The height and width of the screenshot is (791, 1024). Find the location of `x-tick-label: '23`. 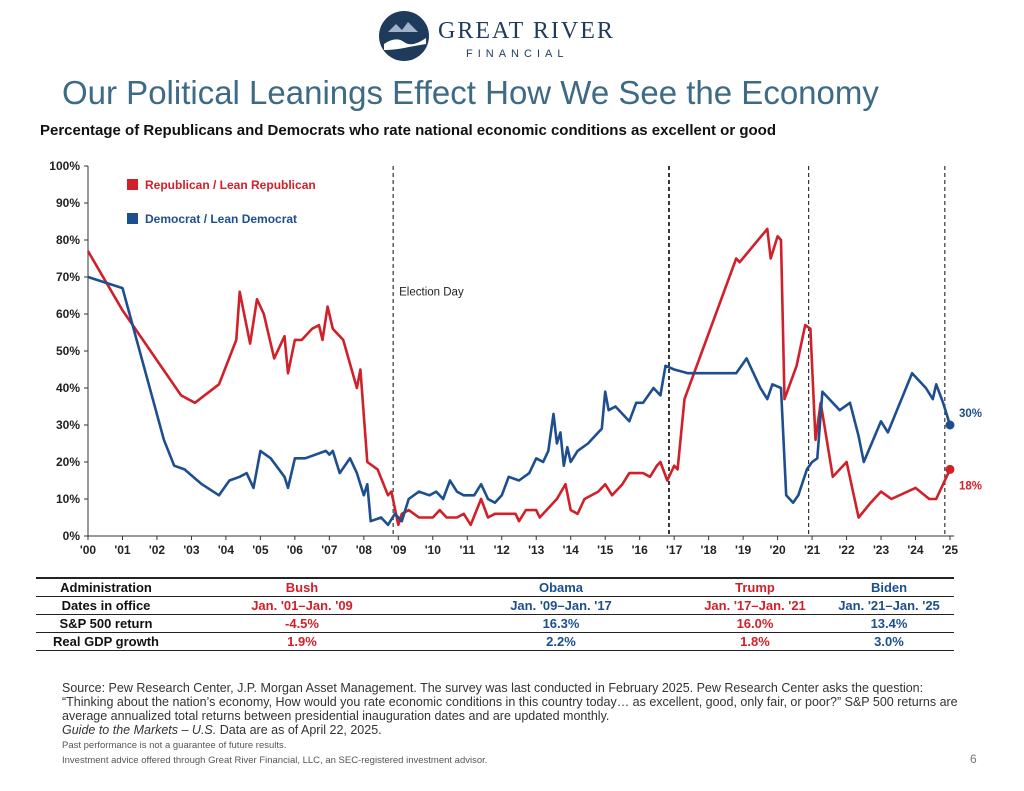

x-tick-label: '23 is located at coordinates (881, 550).